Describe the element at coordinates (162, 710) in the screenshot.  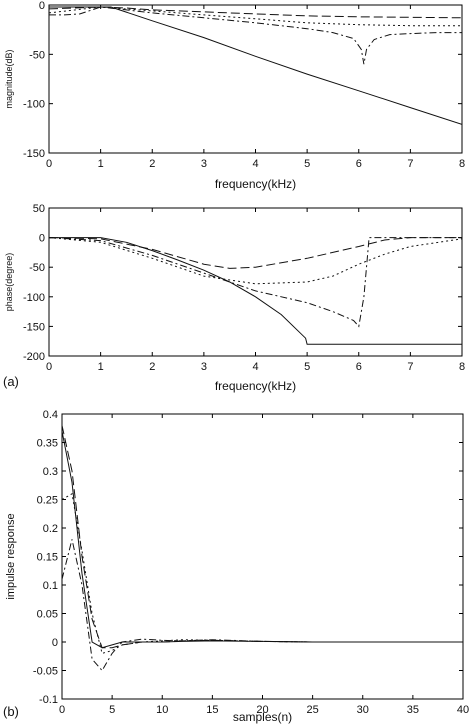
I see `x-tick-label: 10` at that location.